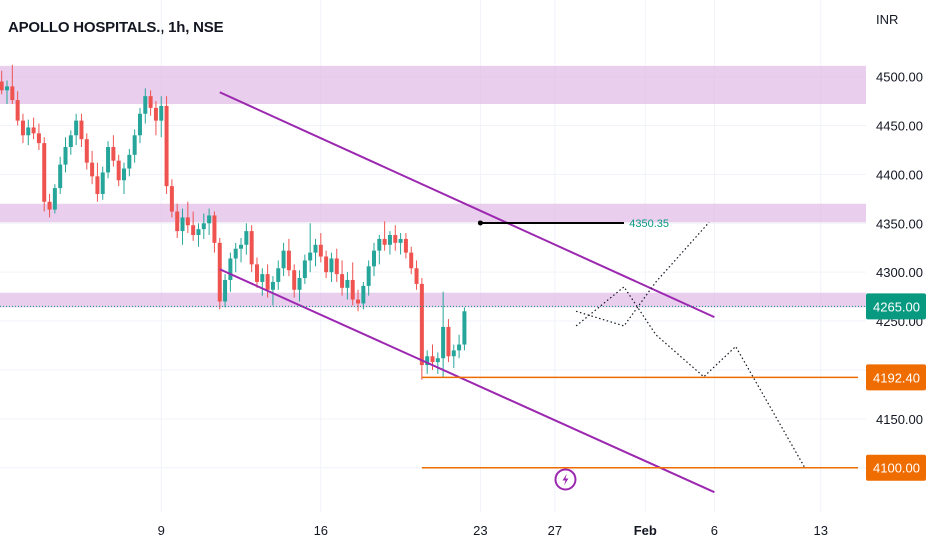  What do you see at coordinates (896, 468) in the screenshot?
I see `support-price-badge: 4100.00` at bounding box center [896, 468].